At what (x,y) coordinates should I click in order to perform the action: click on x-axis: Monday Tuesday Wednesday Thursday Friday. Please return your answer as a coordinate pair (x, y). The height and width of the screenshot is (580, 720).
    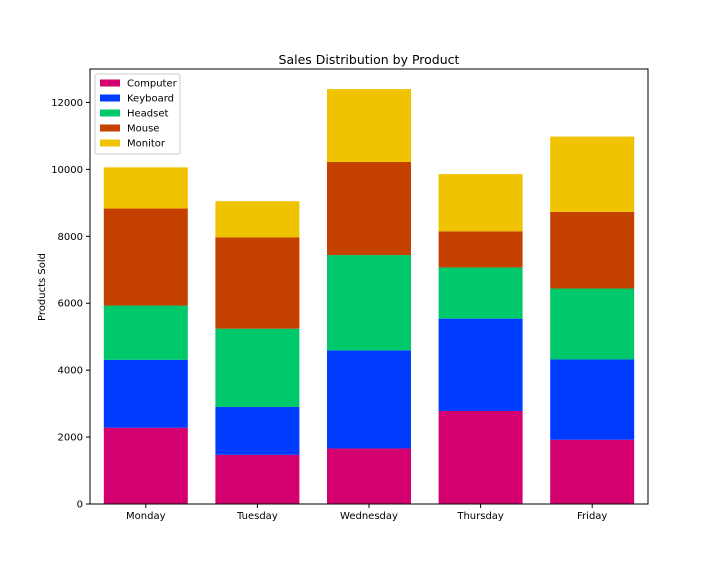
    Looking at the image, I should click on (366, 513).